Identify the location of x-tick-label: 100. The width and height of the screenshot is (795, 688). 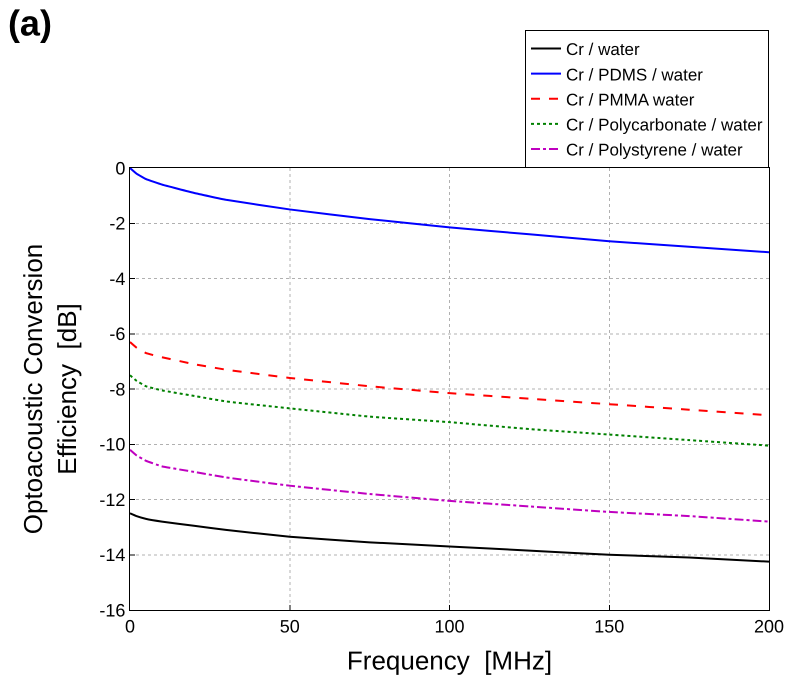
(449, 626).